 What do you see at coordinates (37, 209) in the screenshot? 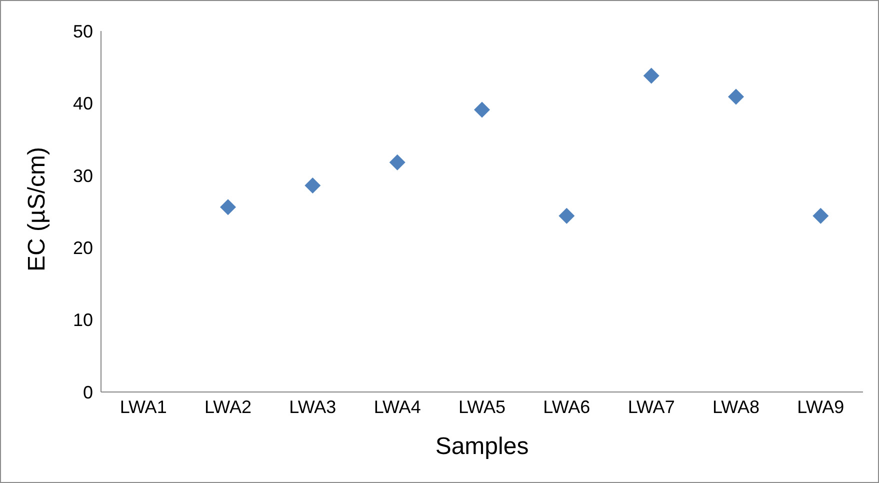
I see `y-axis-title: EC (µS/cm)` at bounding box center [37, 209].